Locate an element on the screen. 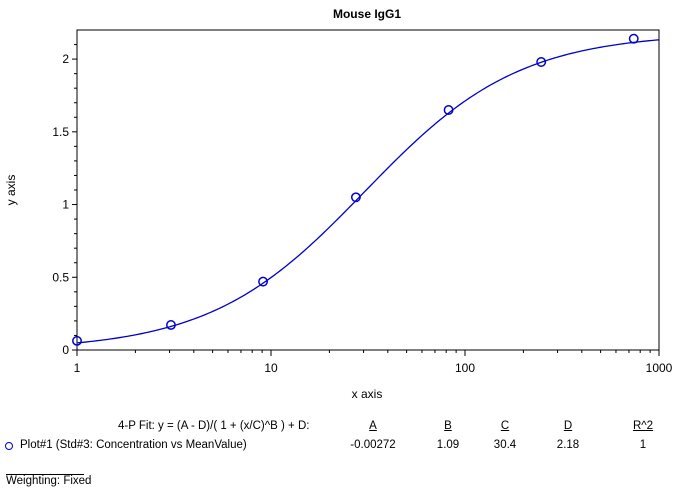  x-axis-label: x axis is located at coordinates (367, 393).